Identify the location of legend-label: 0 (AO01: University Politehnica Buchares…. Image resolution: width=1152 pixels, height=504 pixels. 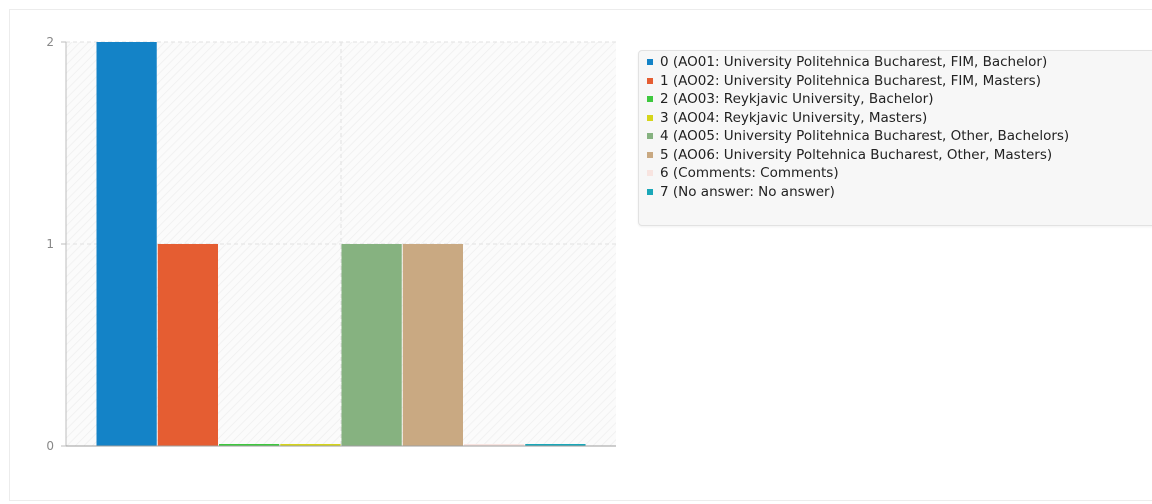
(854, 62).